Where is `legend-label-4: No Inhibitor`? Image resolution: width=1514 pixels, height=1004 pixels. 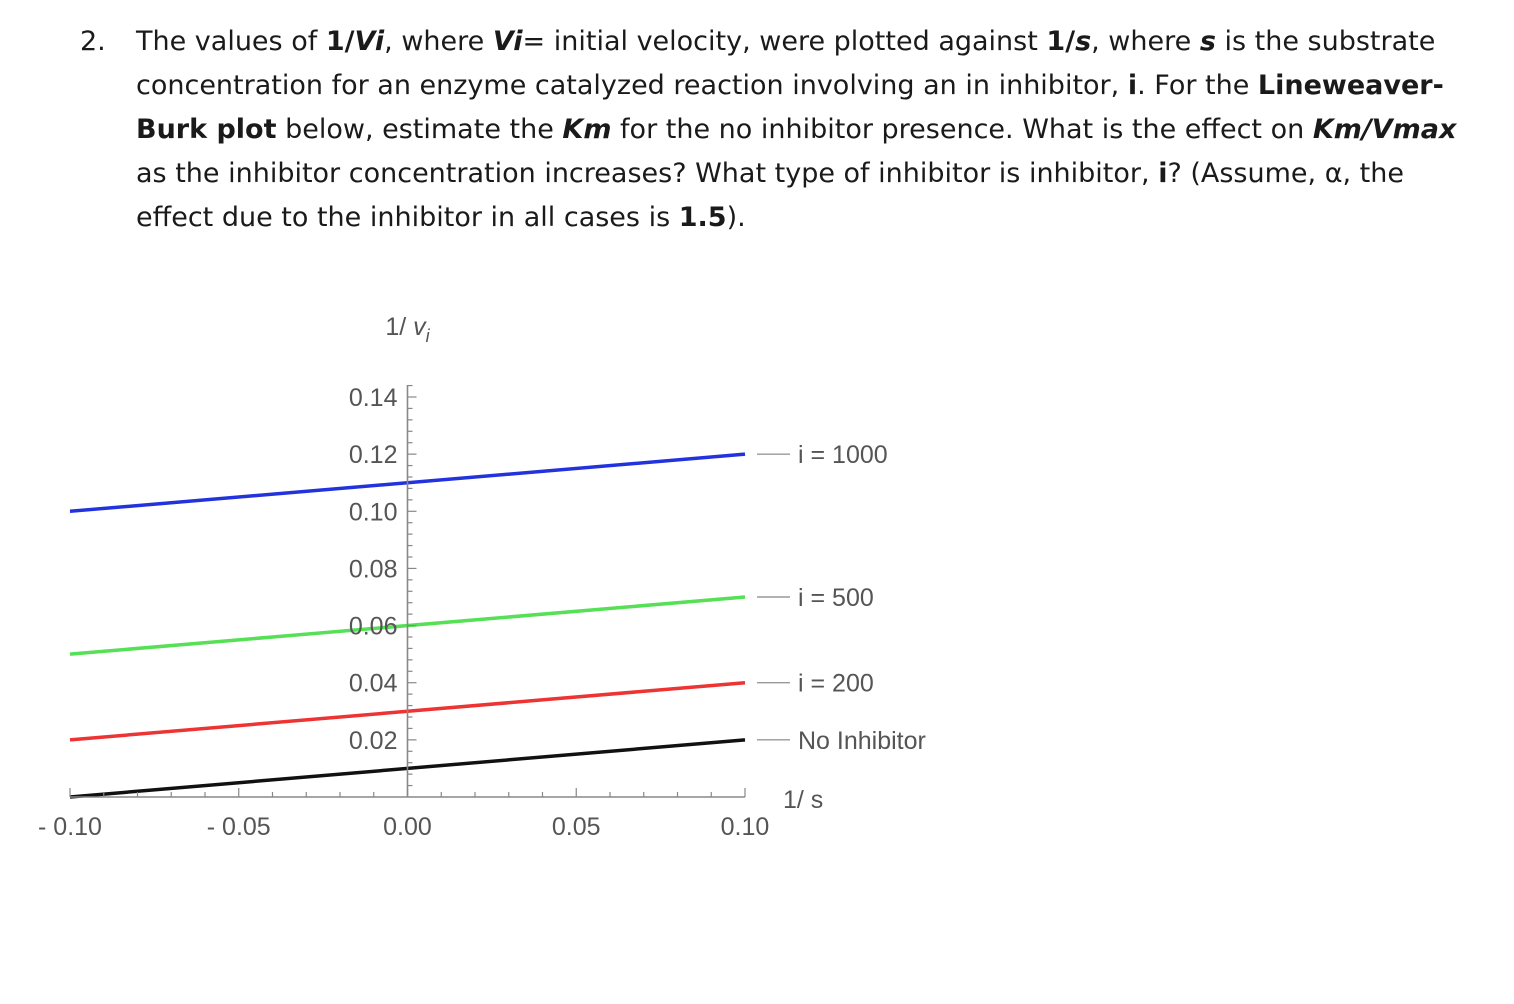 legend-label-4: No Inhibitor is located at coordinates (862, 741).